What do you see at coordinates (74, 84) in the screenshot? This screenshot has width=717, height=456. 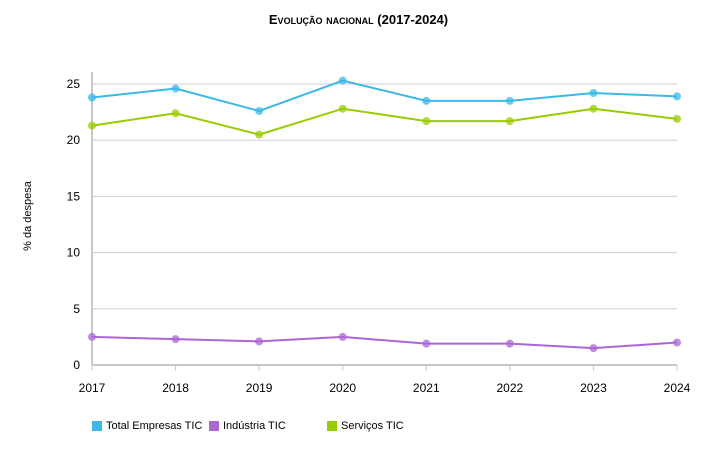 I see `y-tick-label: 25` at bounding box center [74, 84].